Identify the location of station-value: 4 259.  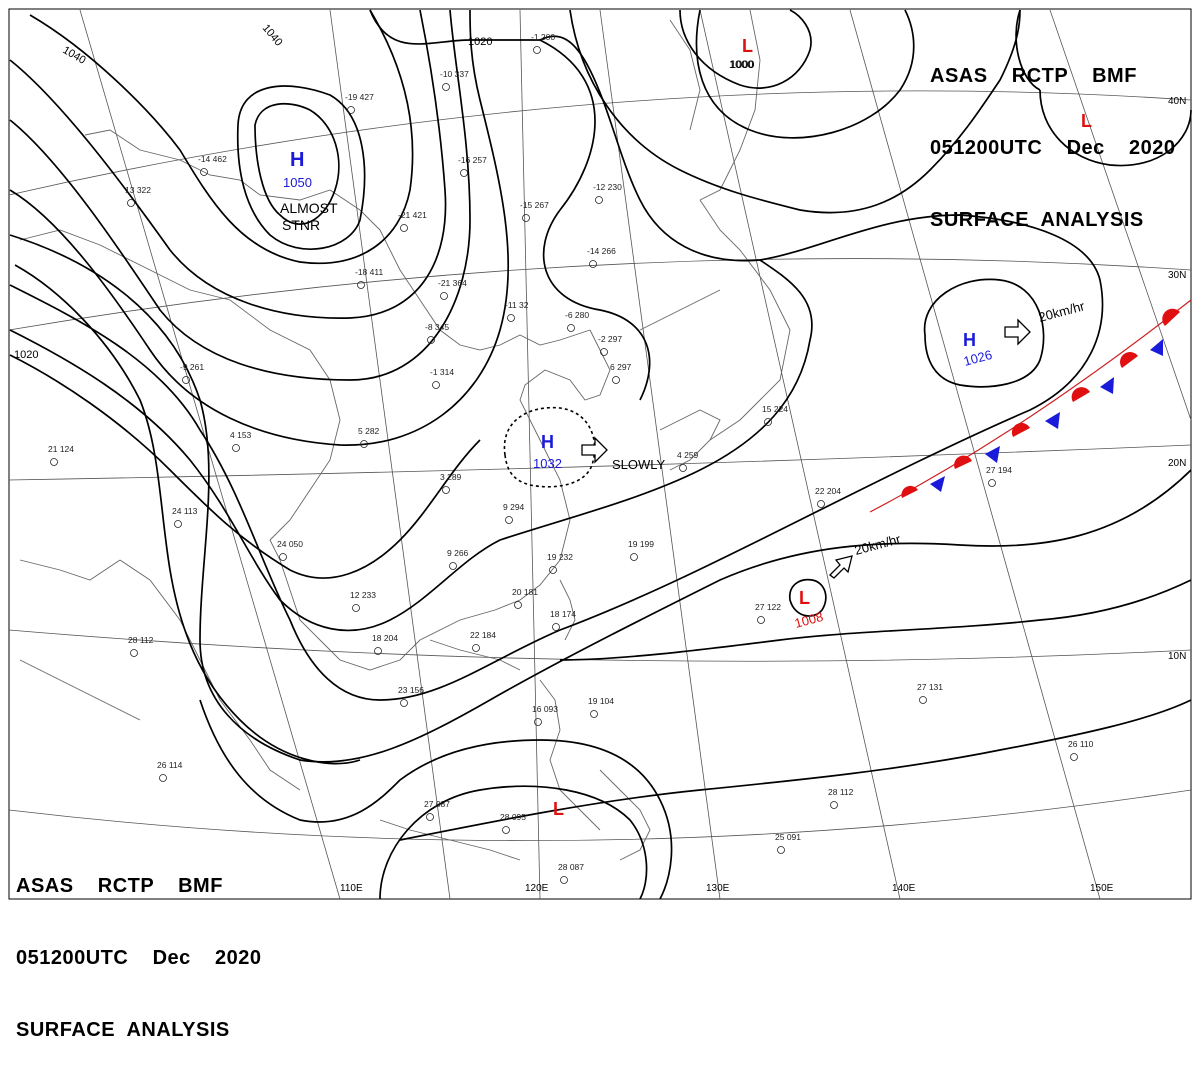
(688, 455).